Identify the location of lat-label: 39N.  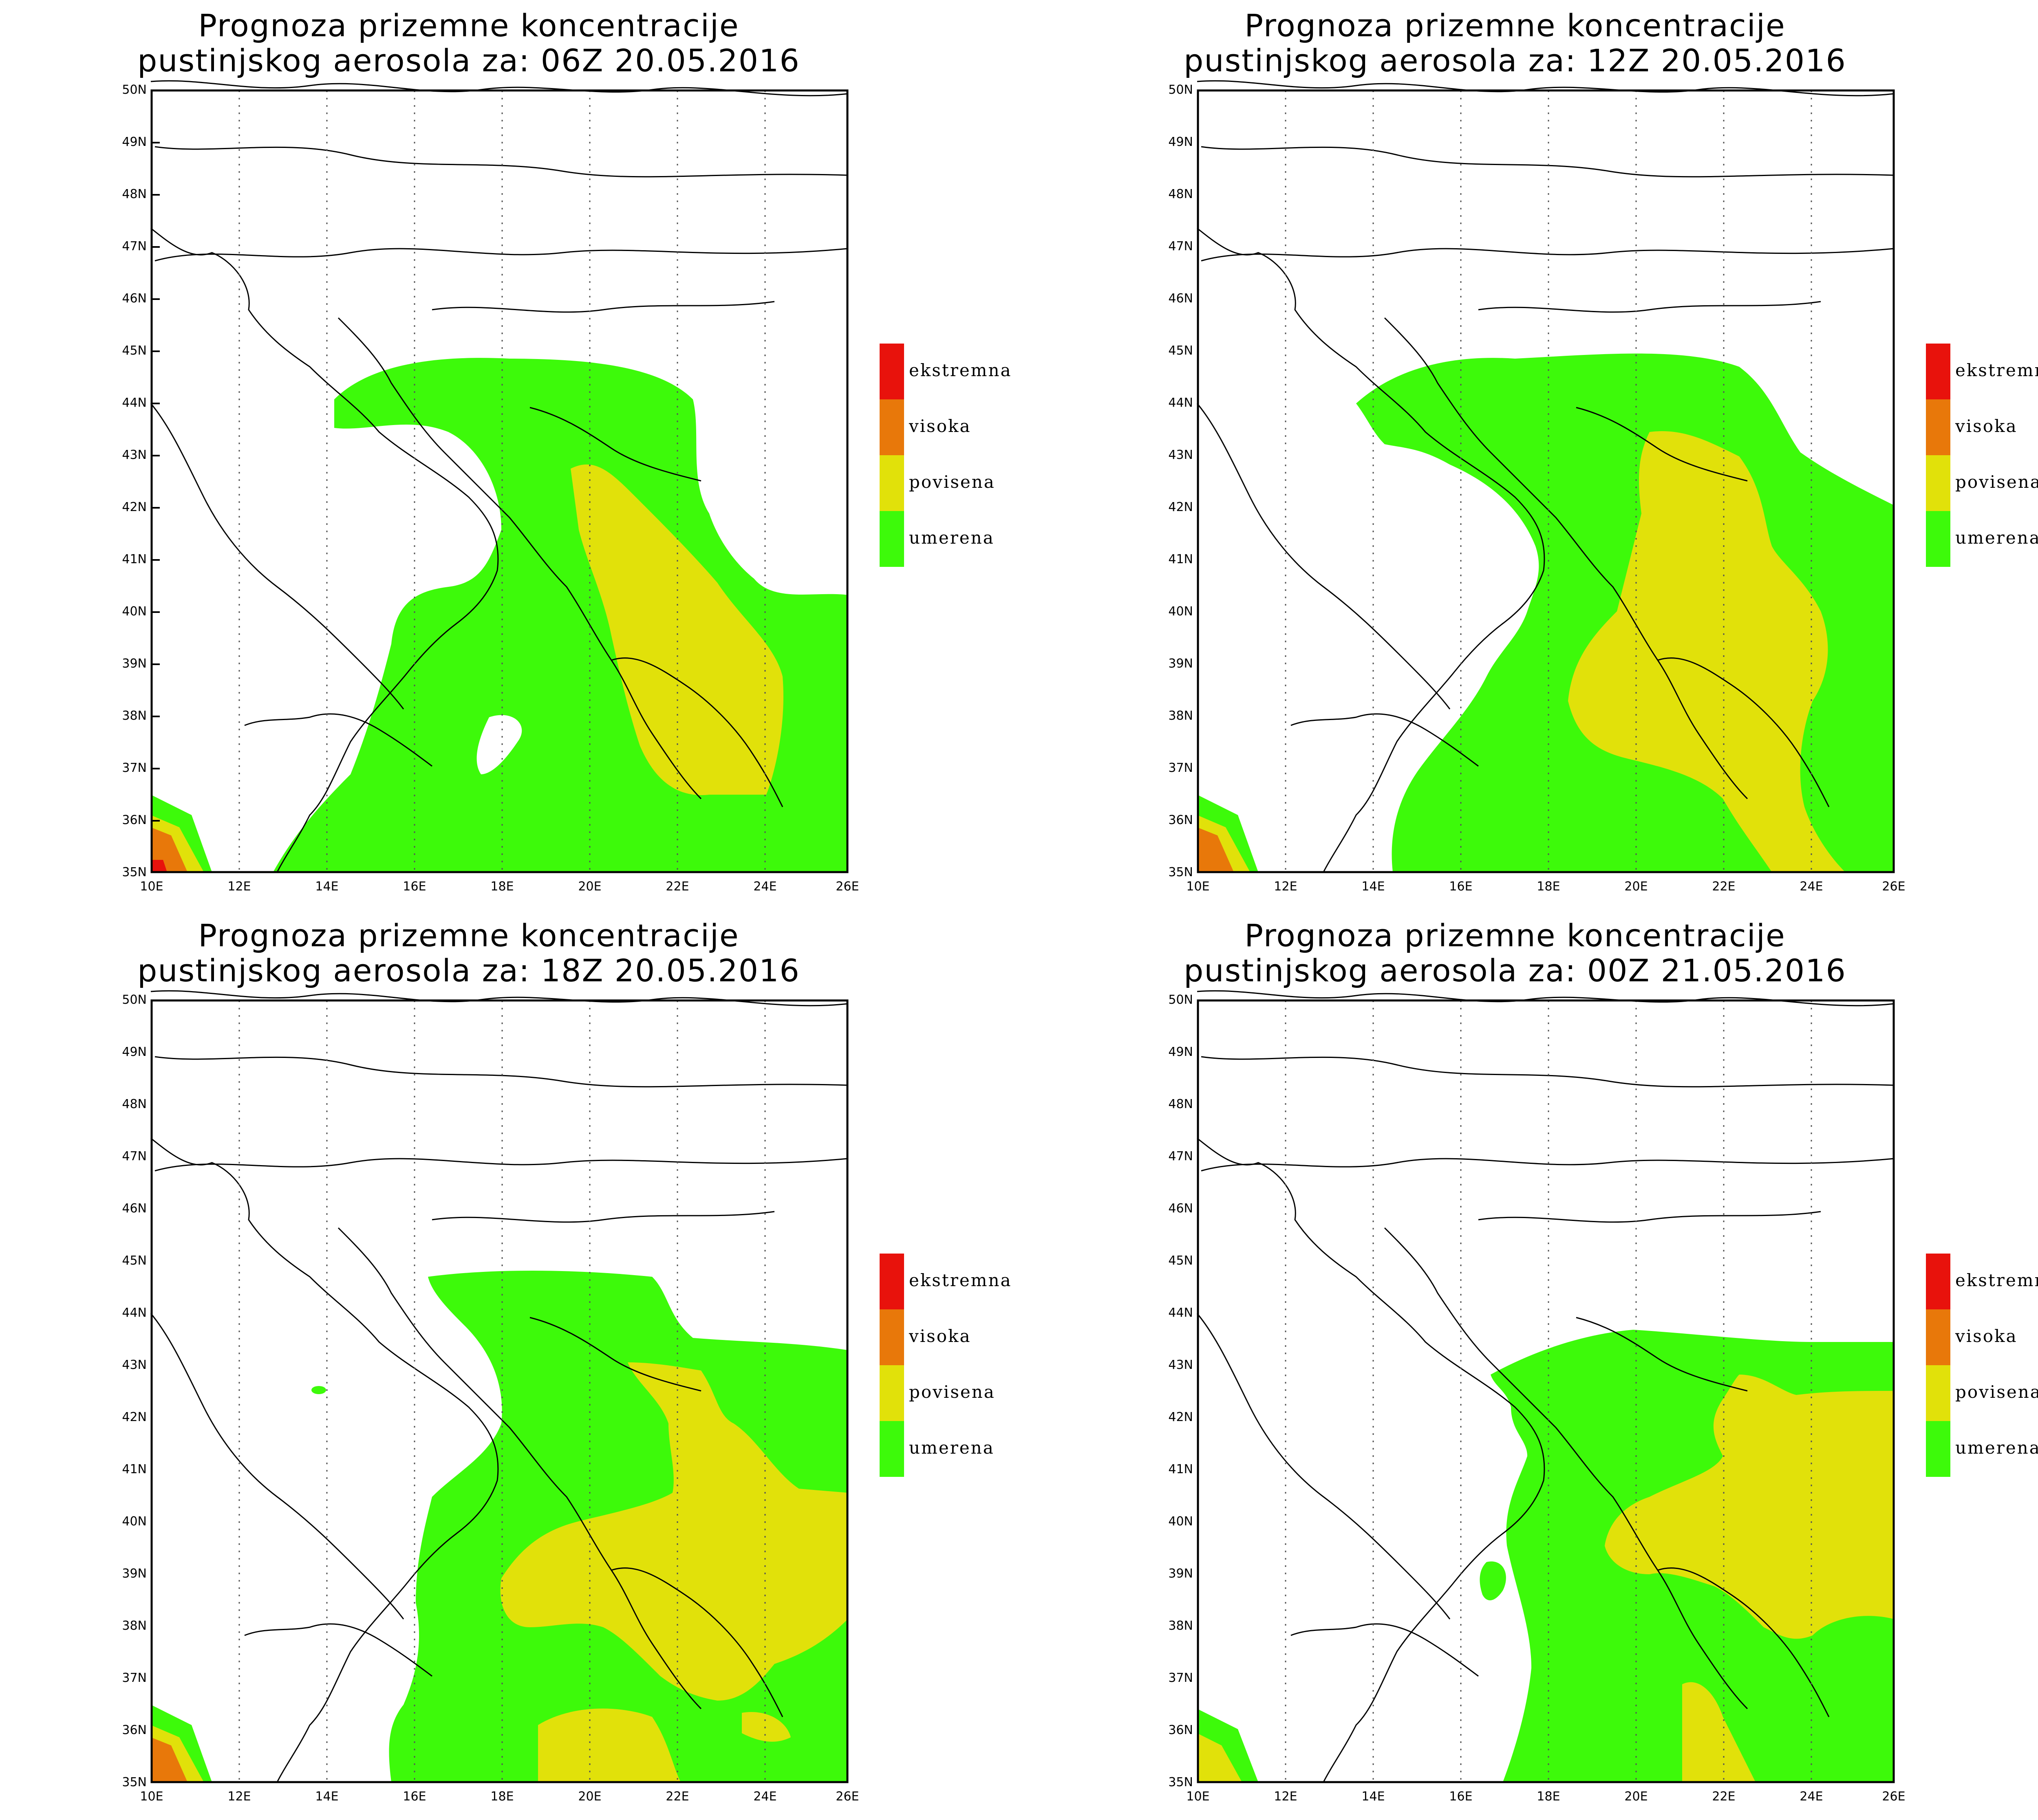
(134, 664).